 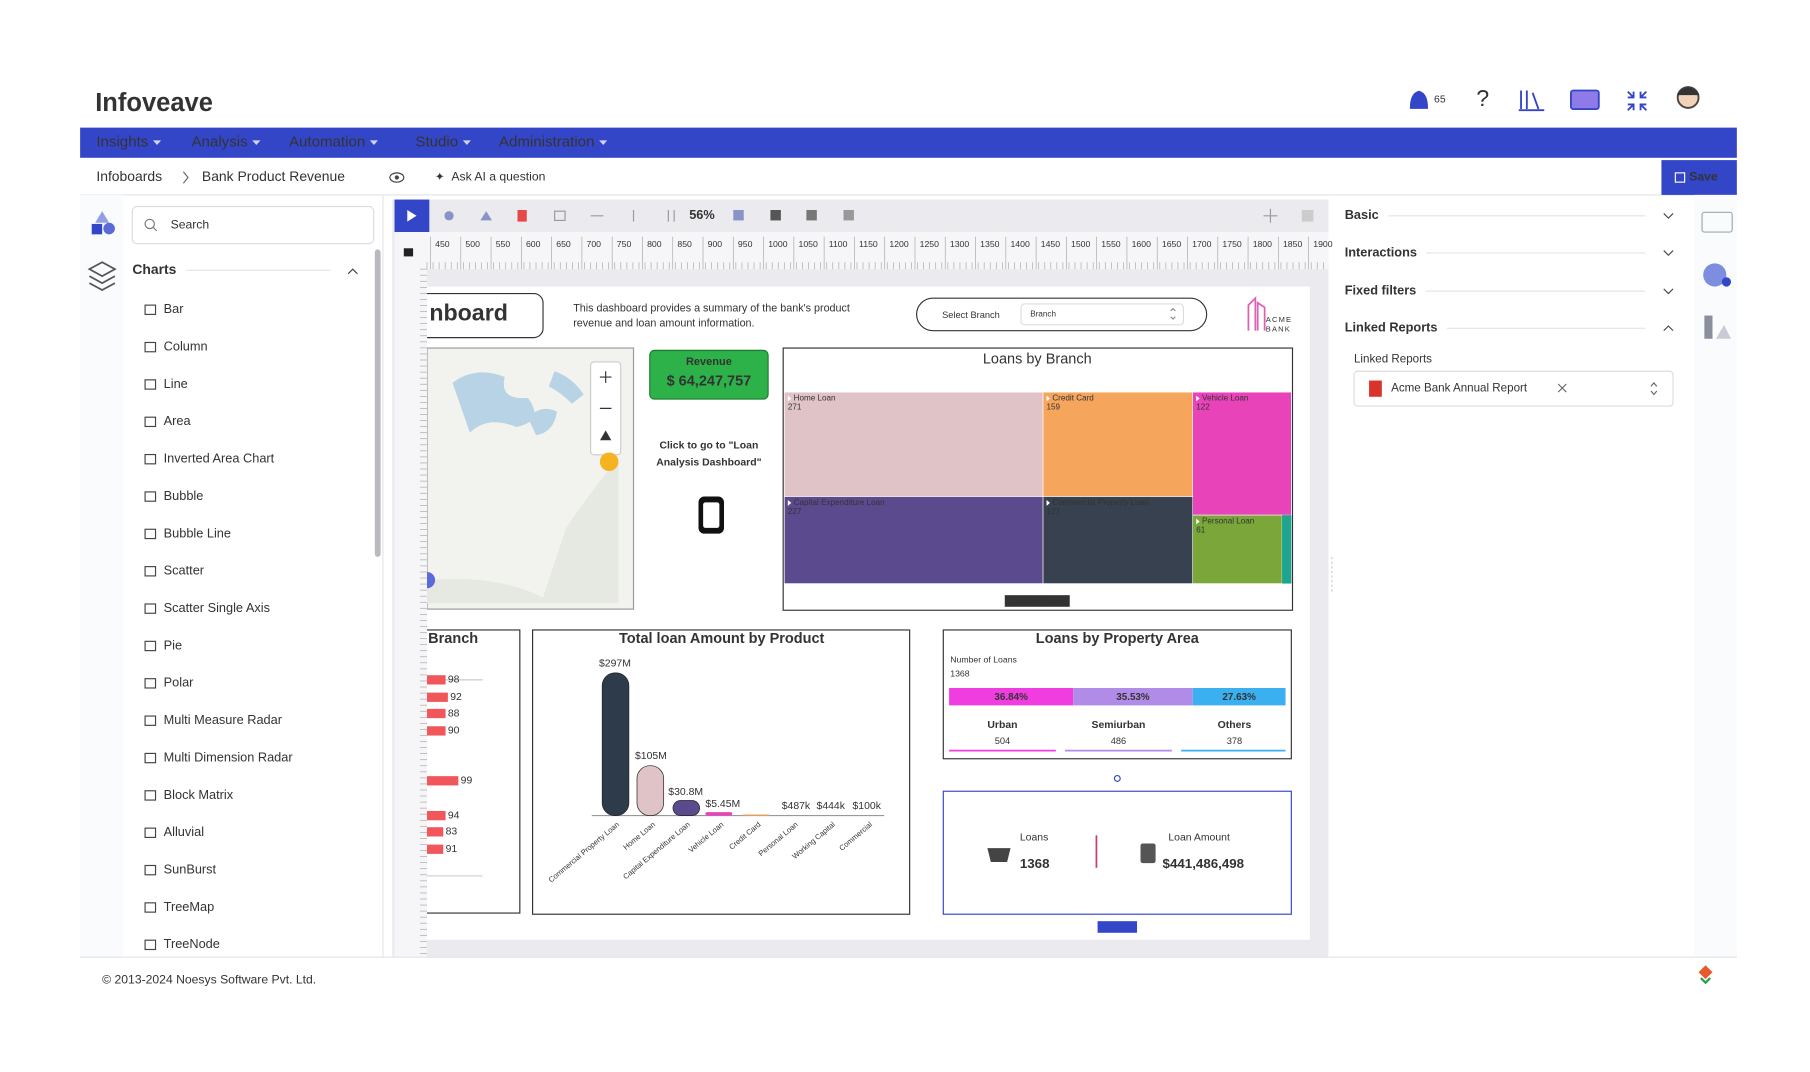 I want to click on bar-label: 92, so click(x=456, y=697).